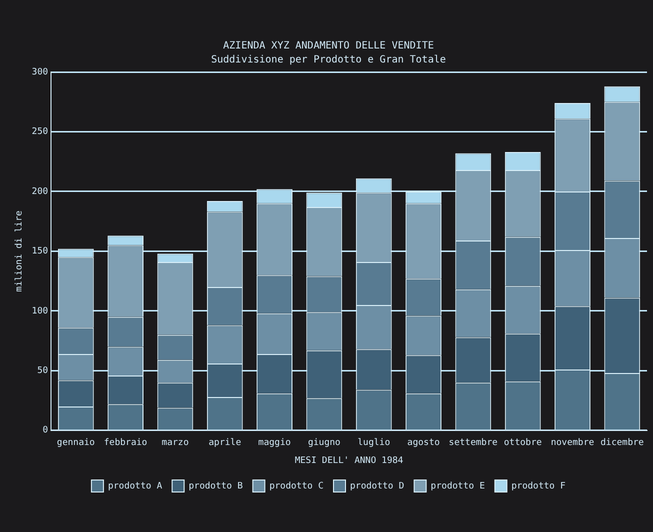 This screenshot has height=532, width=653. Describe the element at coordinates (45, 431) in the screenshot. I see `y-tick-label: 0` at that location.